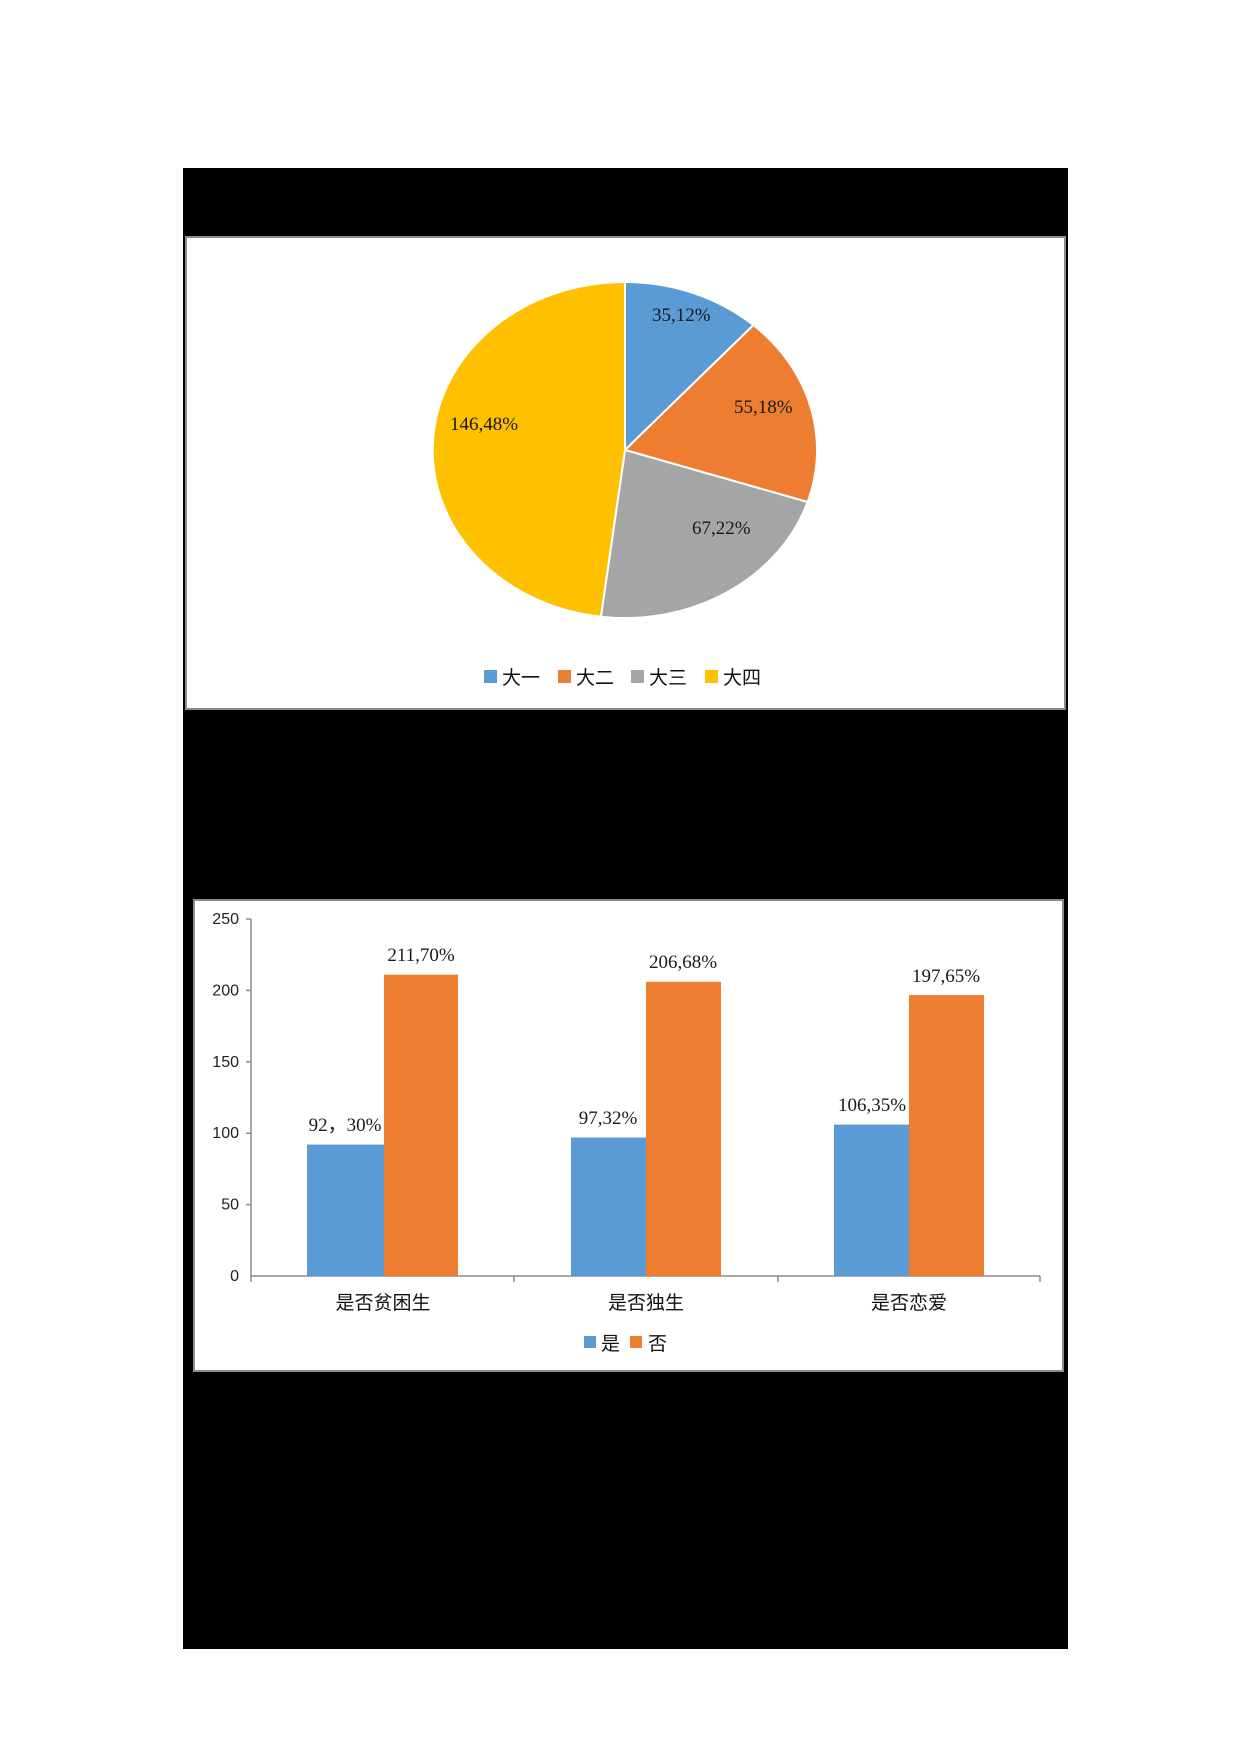 The image size is (1240, 1754). Describe the element at coordinates (421, 955) in the screenshot. I see `bar-label-no-pinkunsheng: 211,70%` at that location.